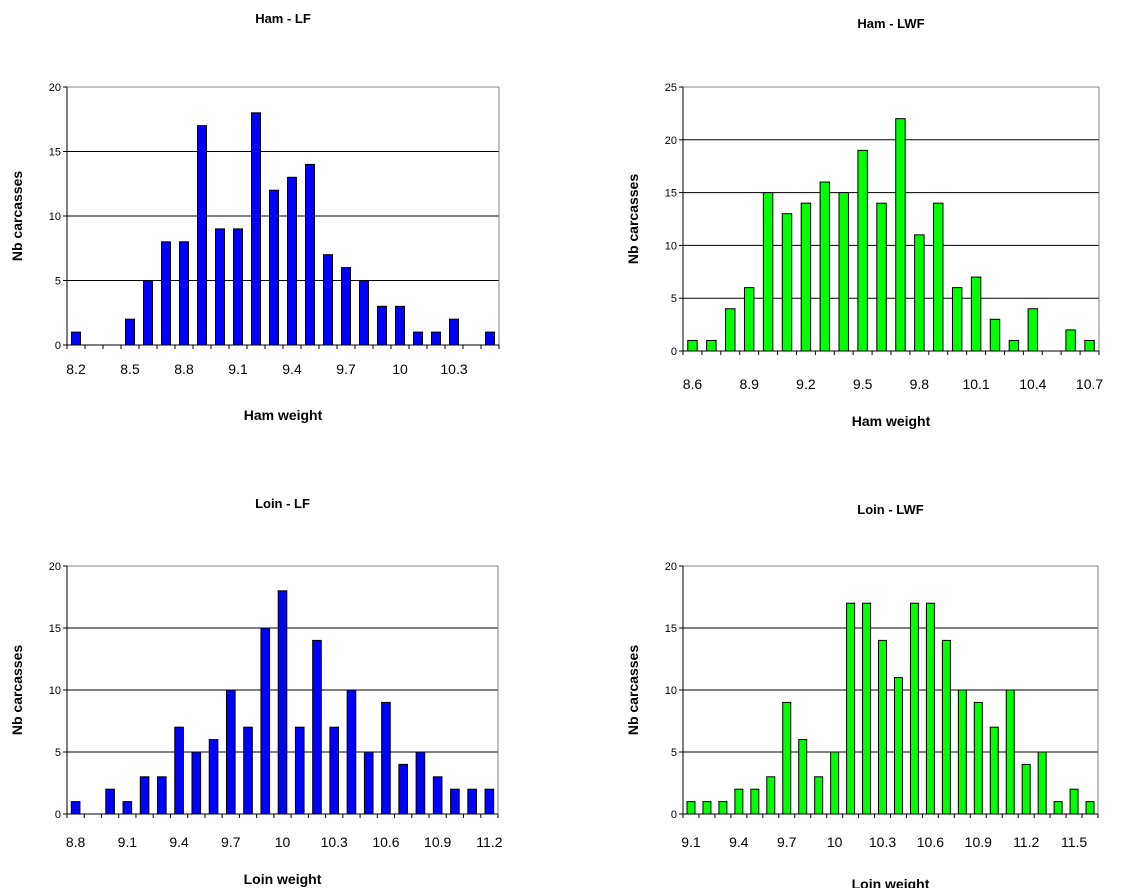 This screenshot has width=1132, height=888. I want to click on x-tick-label: 9.5, so click(863, 384).